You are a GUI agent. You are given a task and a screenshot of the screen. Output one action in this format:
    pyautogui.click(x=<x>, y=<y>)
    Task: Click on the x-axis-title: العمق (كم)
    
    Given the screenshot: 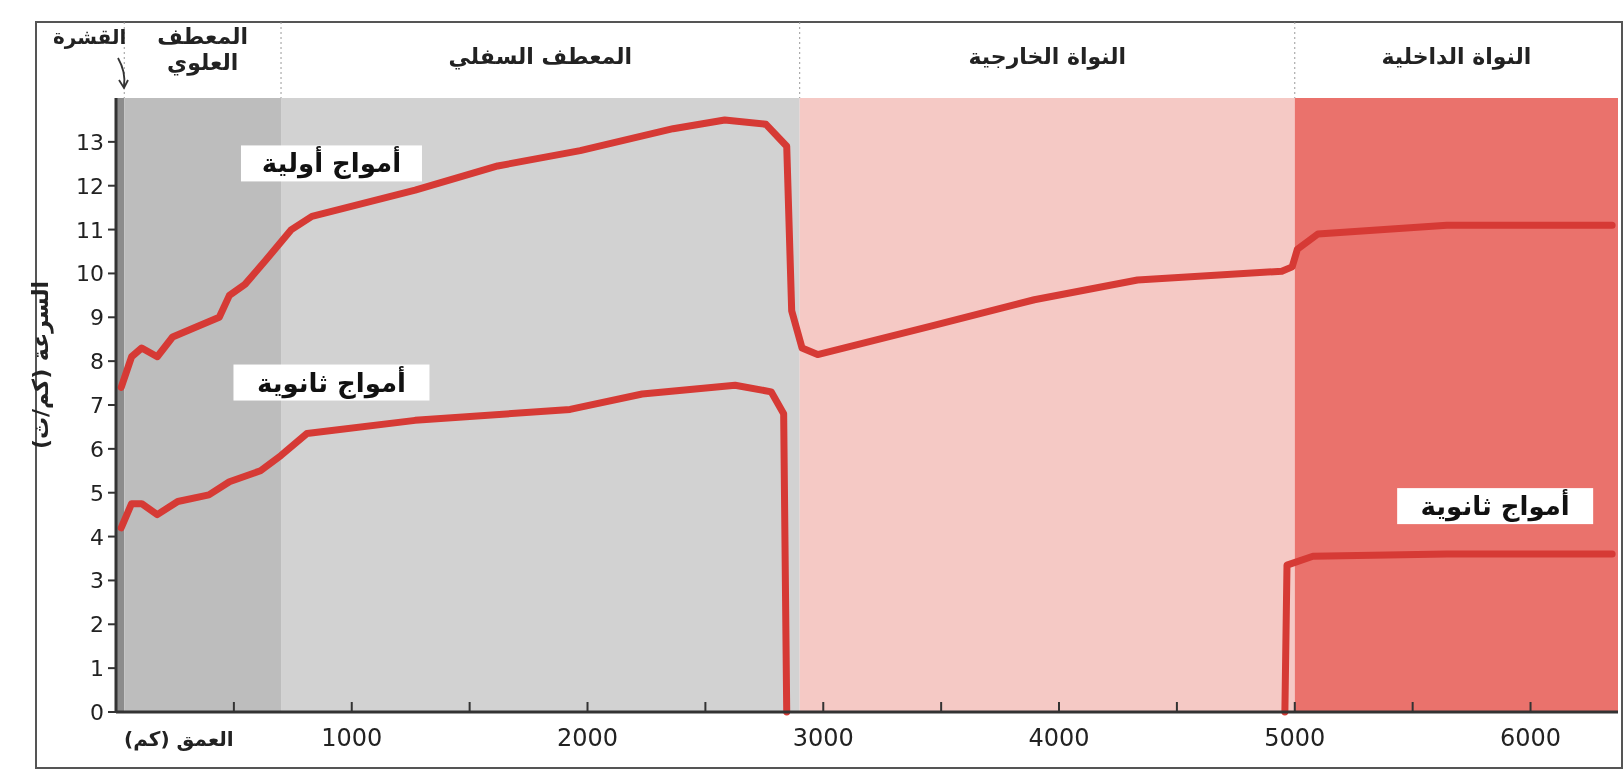 What is the action you would take?
    pyautogui.click(x=179, y=739)
    